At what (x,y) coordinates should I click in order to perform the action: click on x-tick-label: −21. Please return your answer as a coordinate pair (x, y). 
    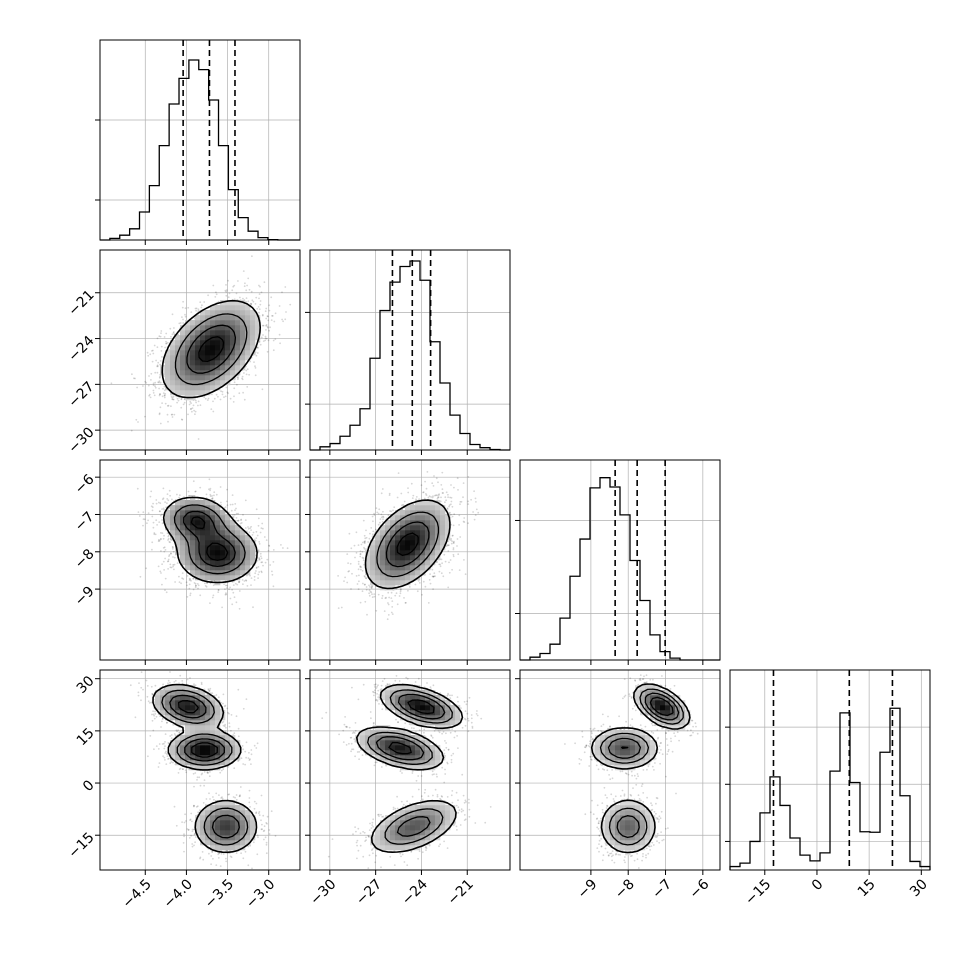
    Looking at the image, I should click on (461, 892).